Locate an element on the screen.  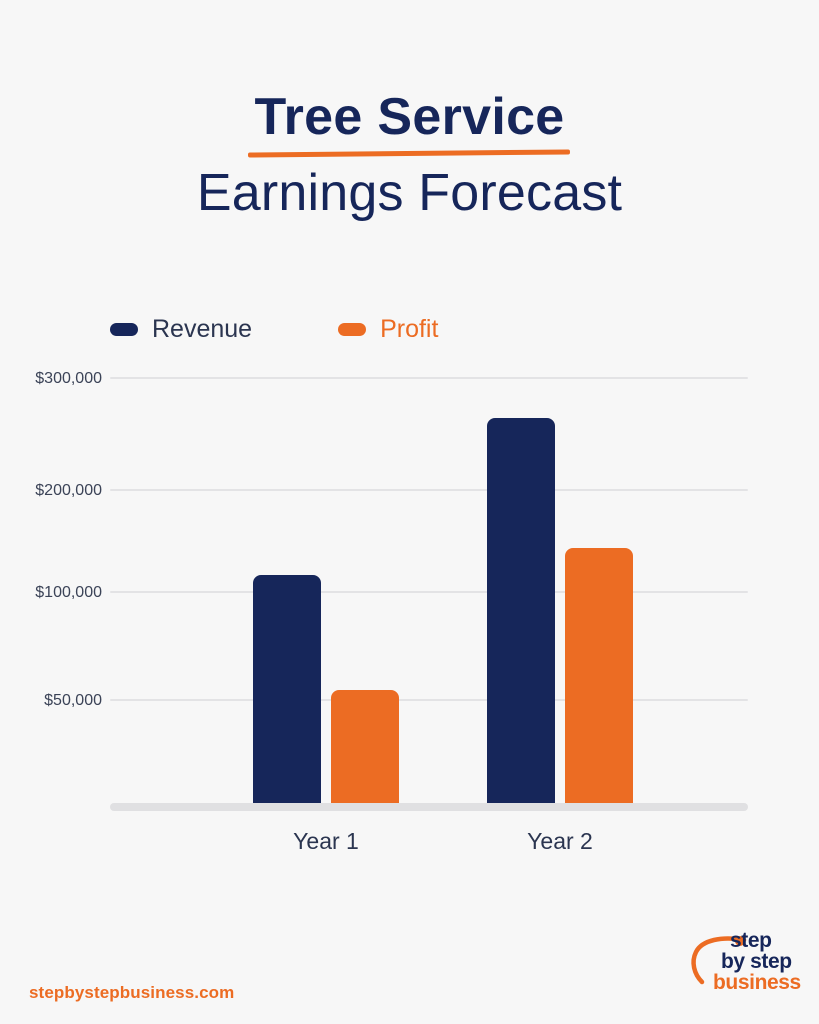
bar-year2-profit is located at coordinates (599, 677).